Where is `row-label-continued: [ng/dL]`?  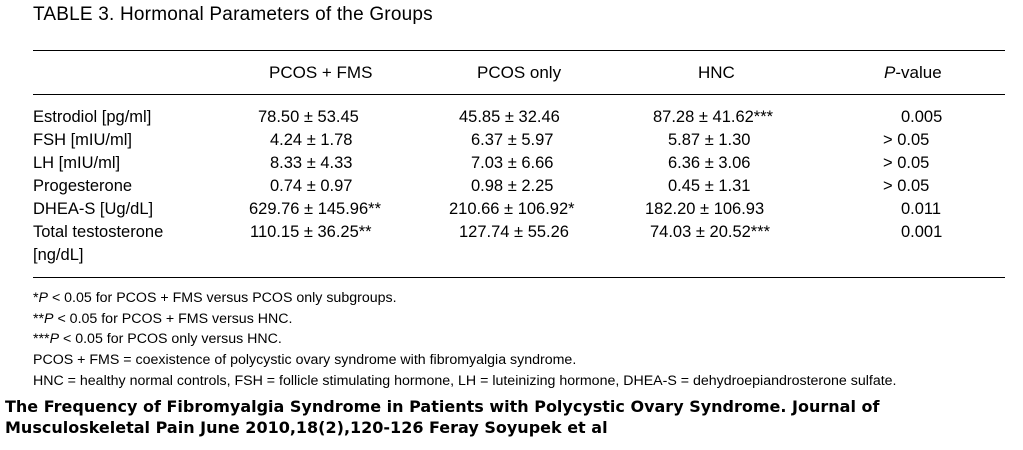
row-label-continued: [ng/dL] is located at coordinates (58, 255).